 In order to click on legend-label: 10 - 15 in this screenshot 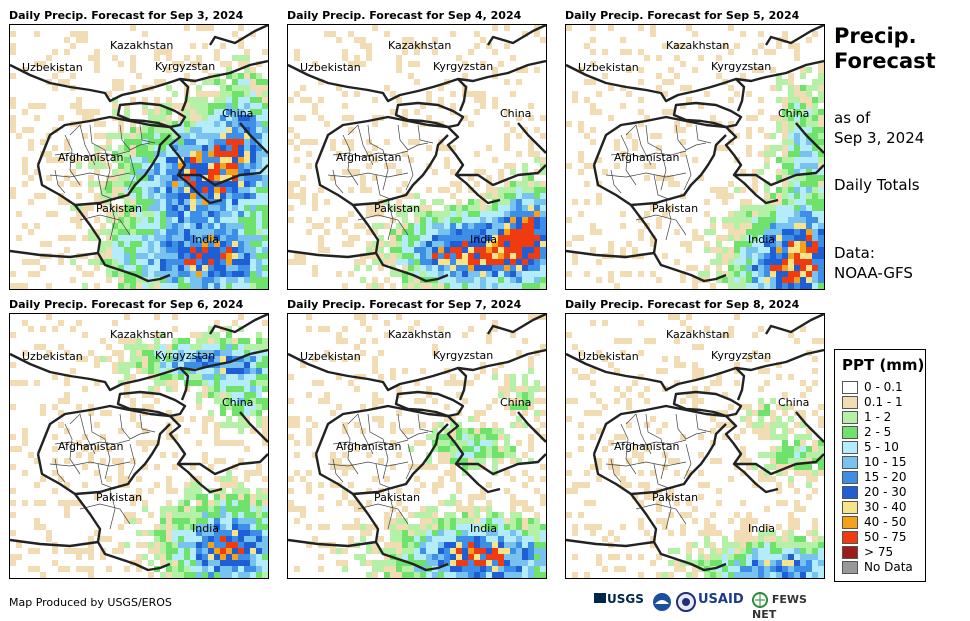, I will do `click(885, 462)`.